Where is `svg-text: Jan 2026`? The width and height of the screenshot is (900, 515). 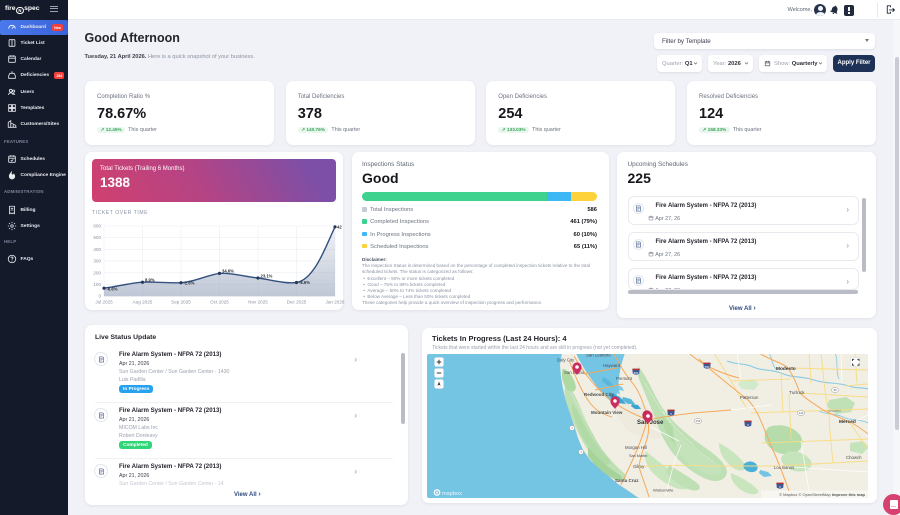
svg-text: Jan 2026 is located at coordinates (335, 302).